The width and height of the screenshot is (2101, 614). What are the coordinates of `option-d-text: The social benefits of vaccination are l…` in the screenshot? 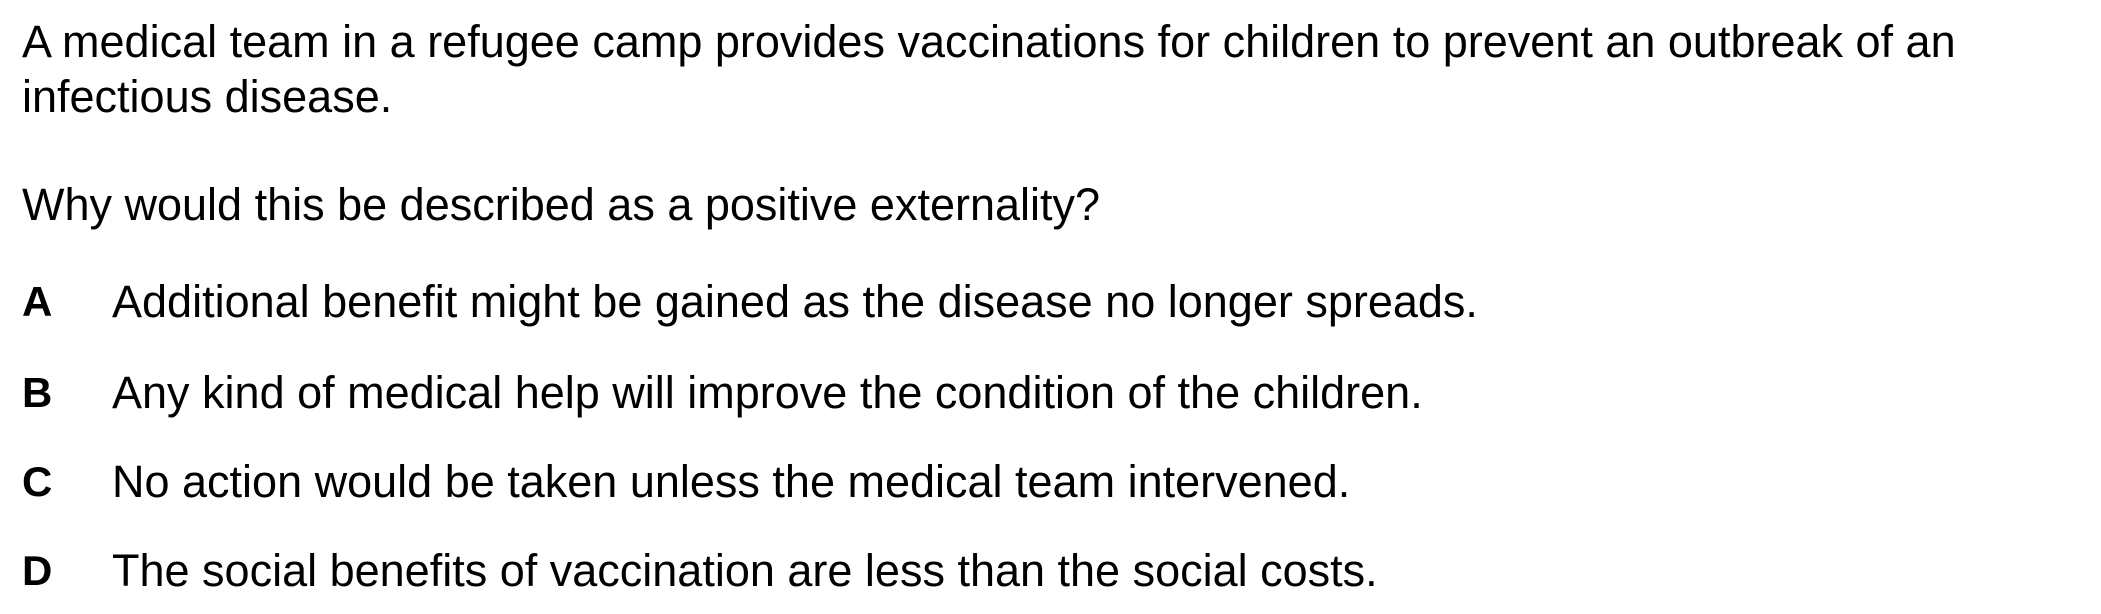 It's located at (745, 570).